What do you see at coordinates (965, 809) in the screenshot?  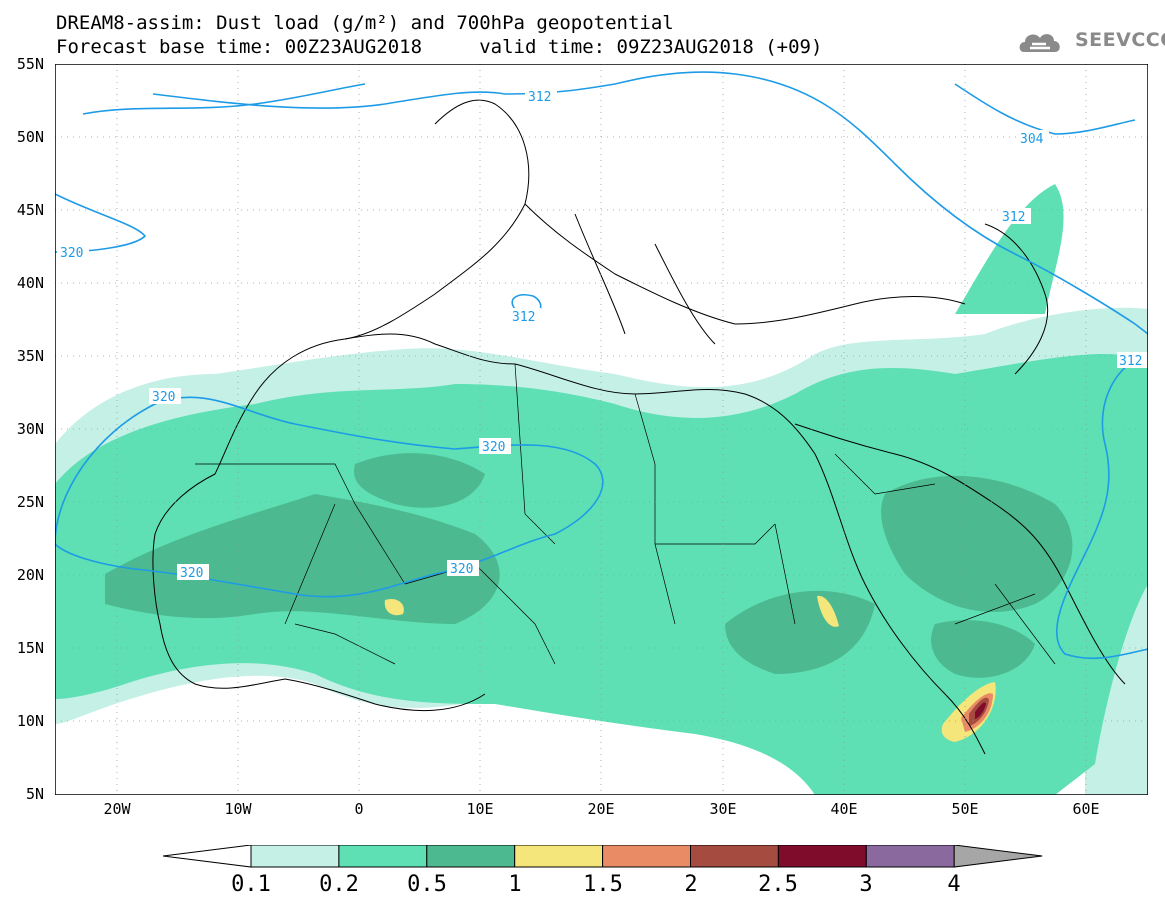 I see `lon-label: 50E` at bounding box center [965, 809].